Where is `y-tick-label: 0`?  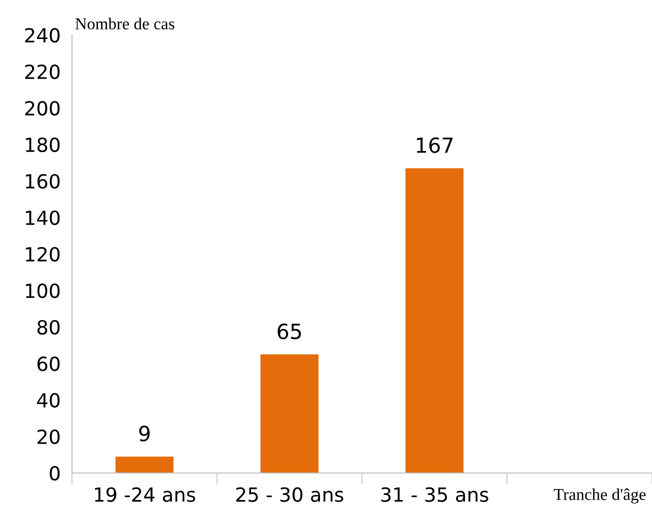 y-tick-label: 0 is located at coordinates (55, 473).